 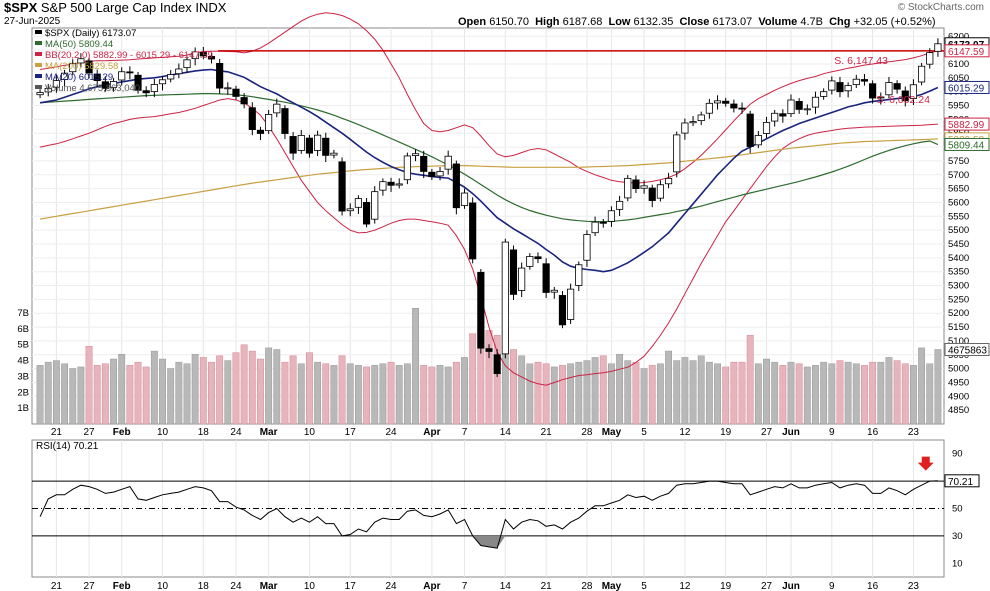 What do you see at coordinates (958, 341) in the screenshot?
I see `y-tick-label: 5100` at bounding box center [958, 341].